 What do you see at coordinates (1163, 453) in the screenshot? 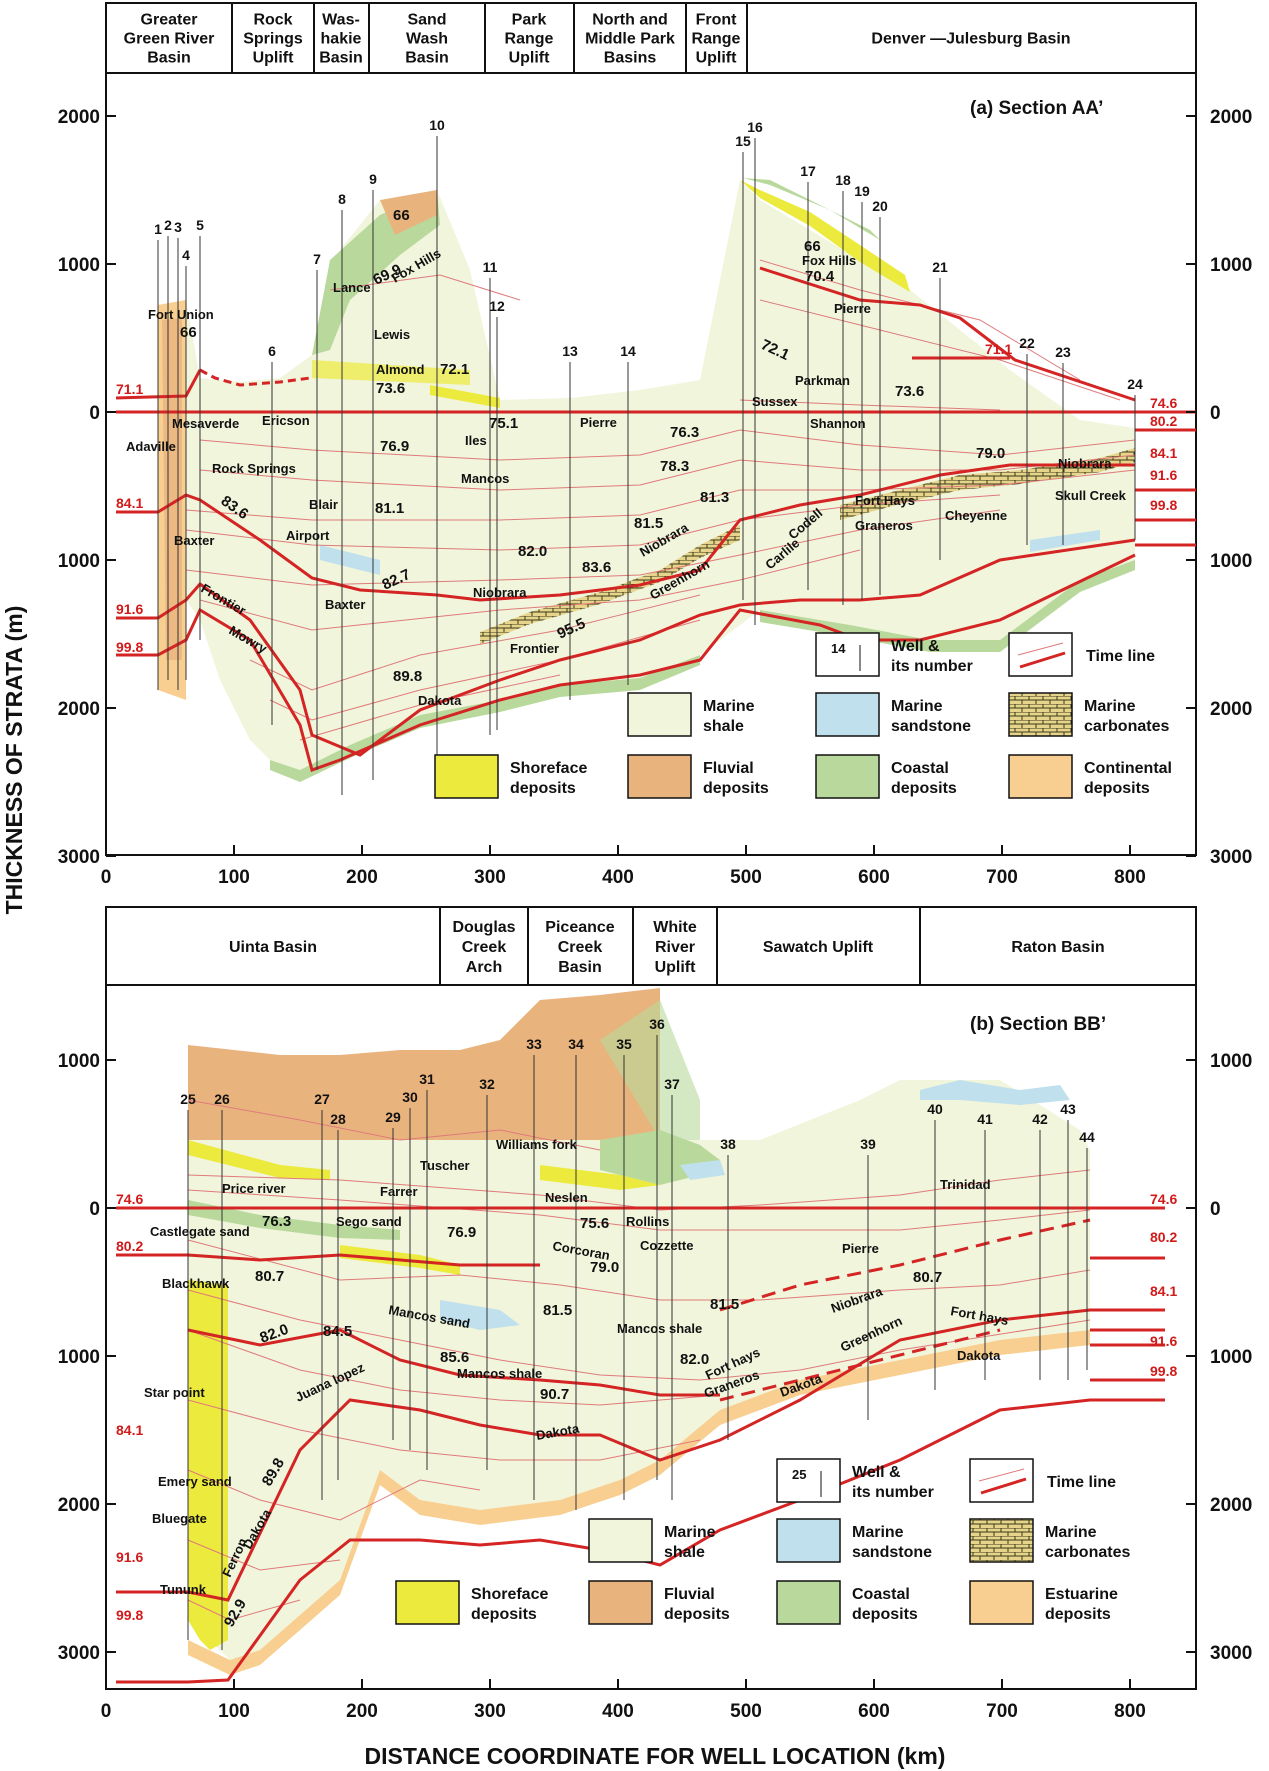
I see `time-label-right: 84.1` at bounding box center [1163, 453].